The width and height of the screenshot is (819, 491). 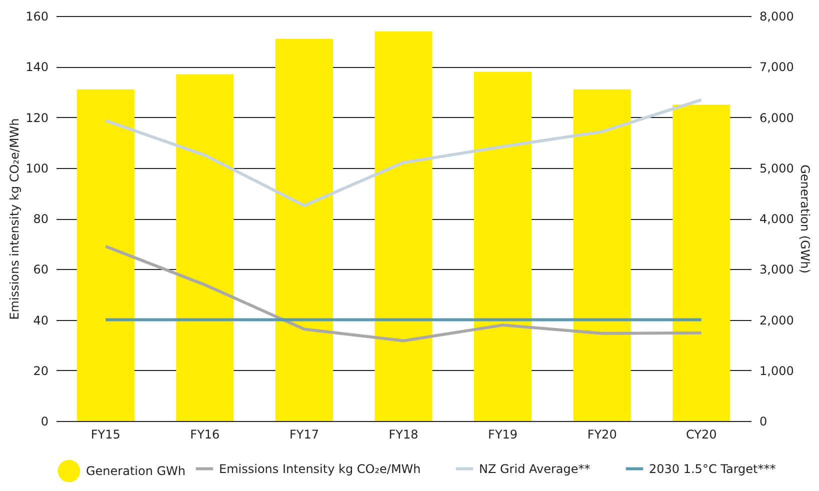 What do you see at coordinates (40, 269) in the screenshot?
I see `y-tick-label: 60` at bounding box center [40, 269].